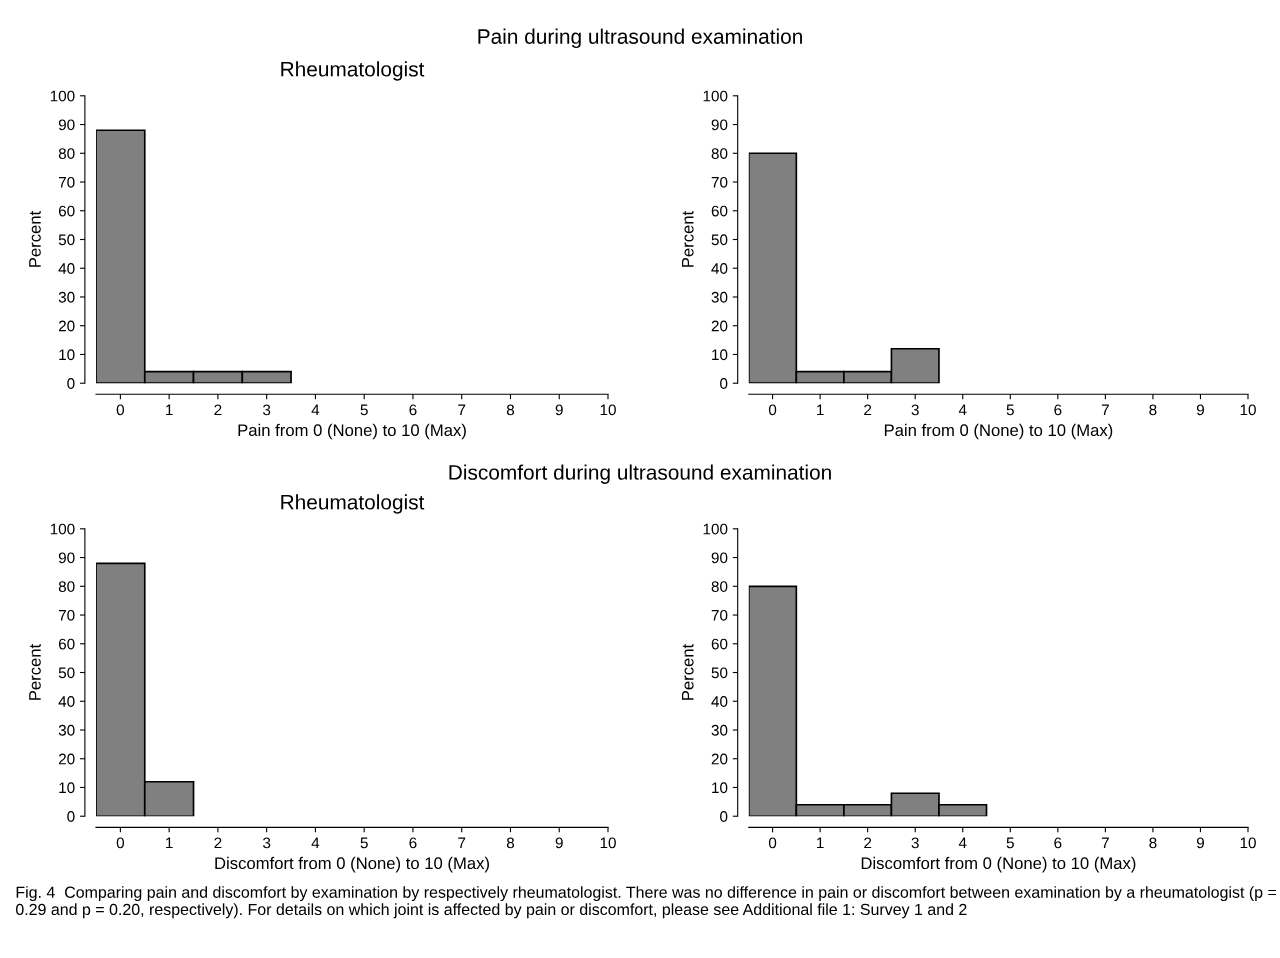 Image resolution: width=1280 pixels, height=958 pixels. I want to click on text: Pain during ultrasound examination, so click(640, 38).